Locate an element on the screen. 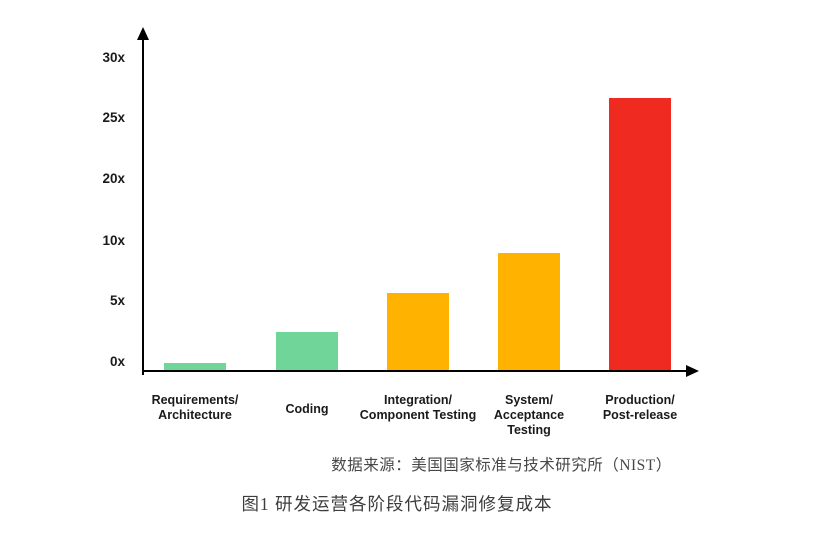  category-label-line: Testing is located at coordinates (529, 430).